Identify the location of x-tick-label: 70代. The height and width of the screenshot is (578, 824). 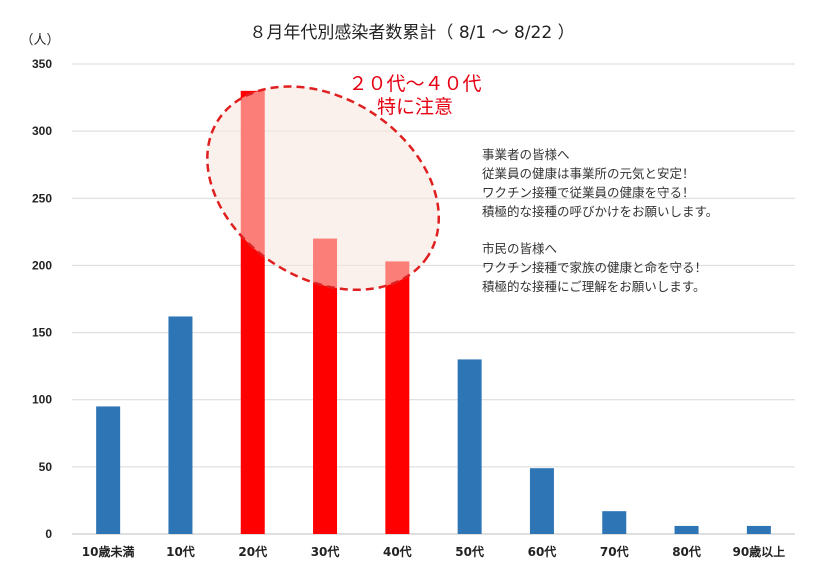
(614, 551).